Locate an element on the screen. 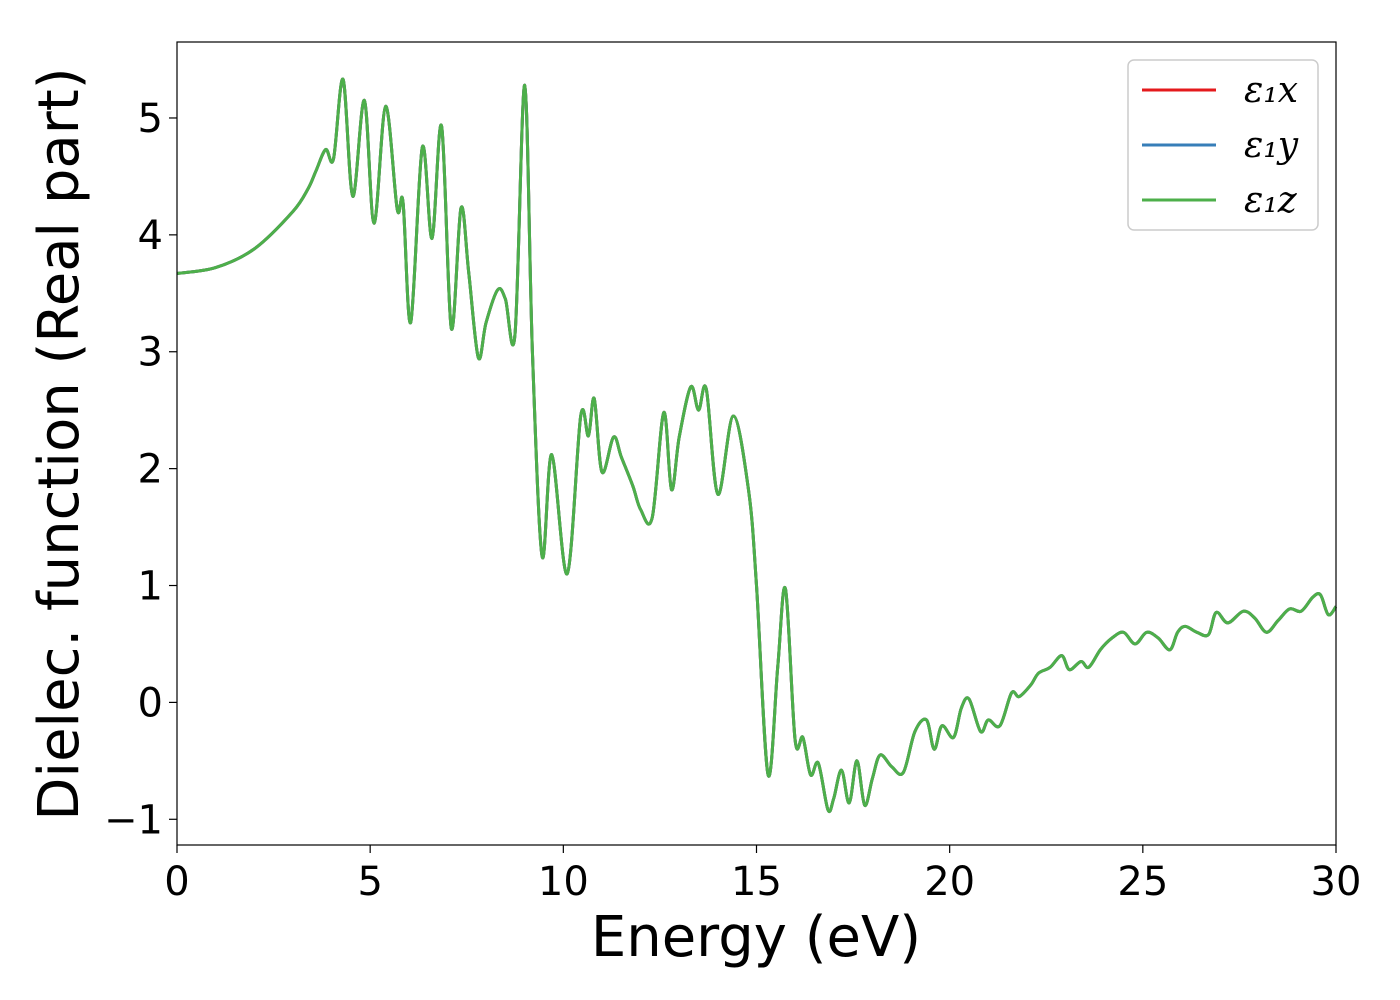 The width and height of the screenshot is (1400, 1000). legend-label: ε₁z is located at coordinates (1271, 200).